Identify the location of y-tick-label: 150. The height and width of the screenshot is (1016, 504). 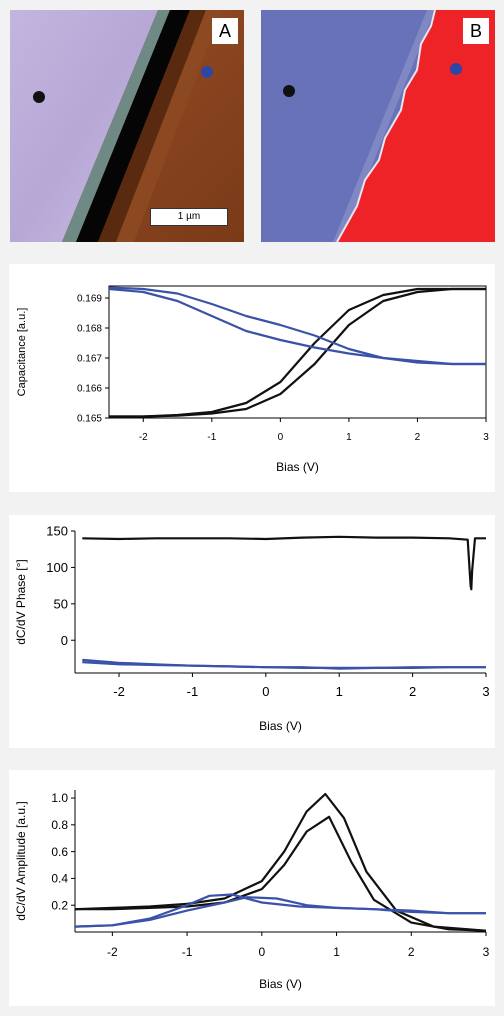
(57, 531).